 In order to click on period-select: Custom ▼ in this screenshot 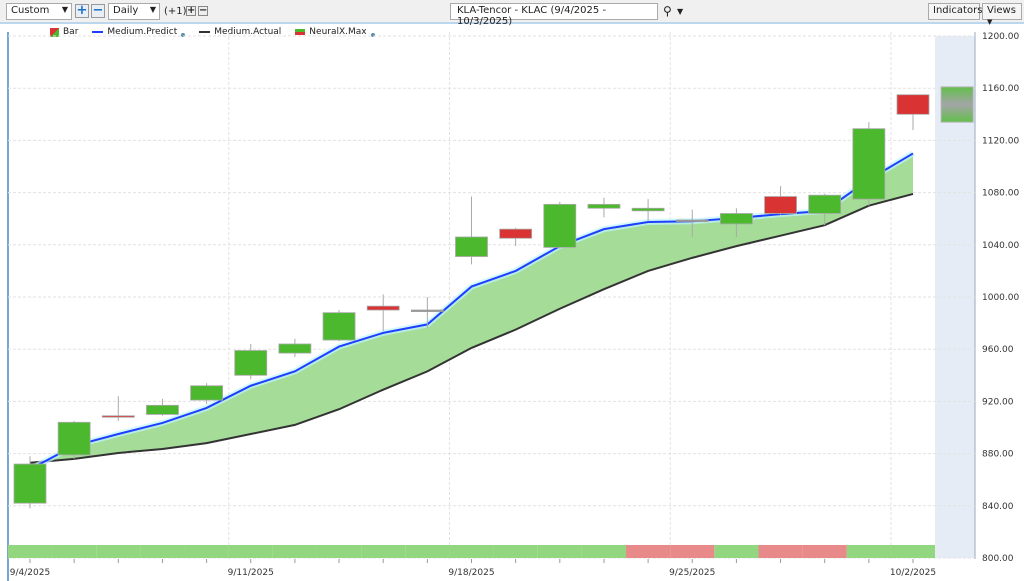, I will do `click(39, 11)`.